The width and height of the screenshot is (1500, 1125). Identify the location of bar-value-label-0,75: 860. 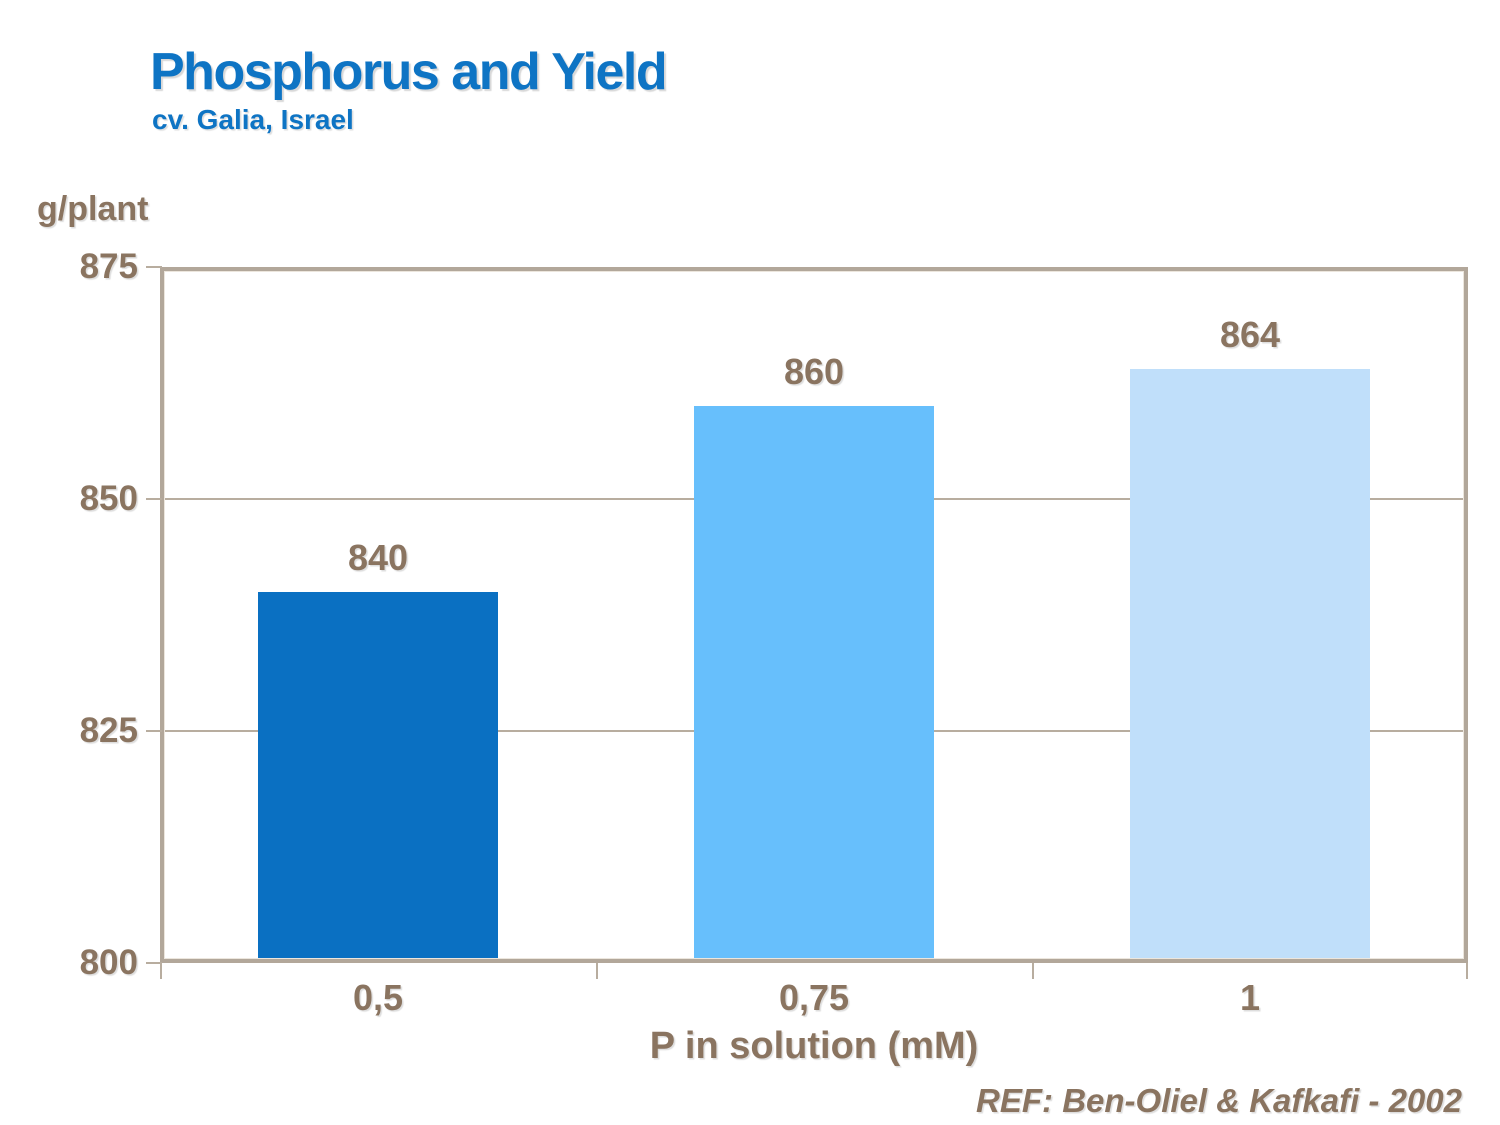
(814, 372).